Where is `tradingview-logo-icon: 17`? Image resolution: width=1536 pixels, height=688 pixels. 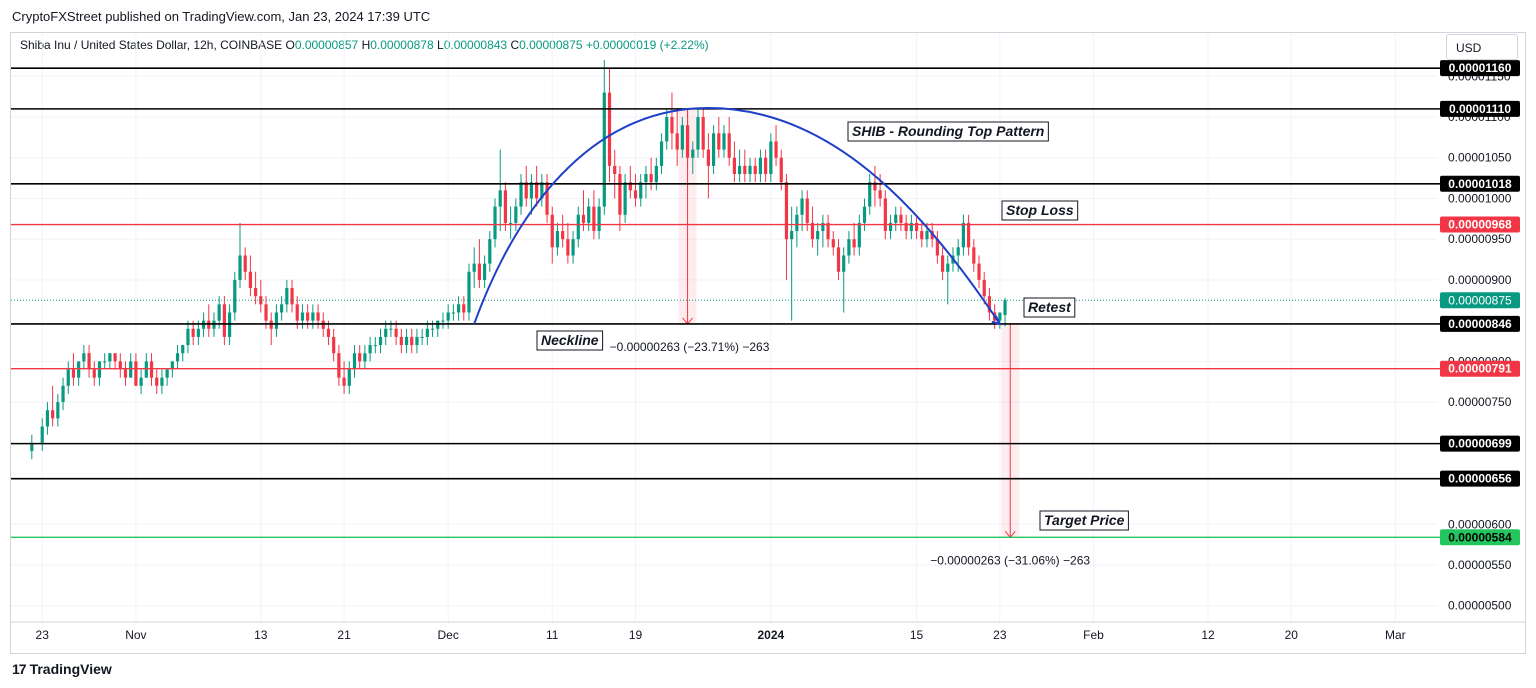 tradingview-logo-icon: 17 is located at coordinates (19, 669).